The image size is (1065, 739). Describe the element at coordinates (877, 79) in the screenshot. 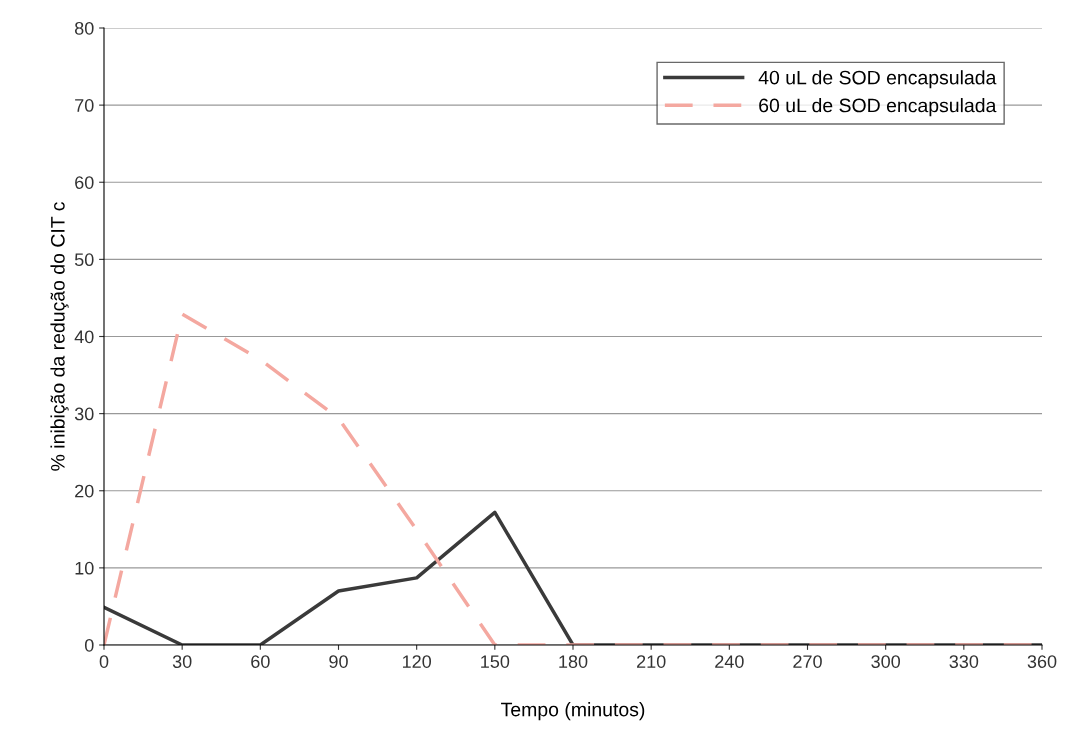

I see `legend-label: 40 uL de SOD encapsulada` at that location.